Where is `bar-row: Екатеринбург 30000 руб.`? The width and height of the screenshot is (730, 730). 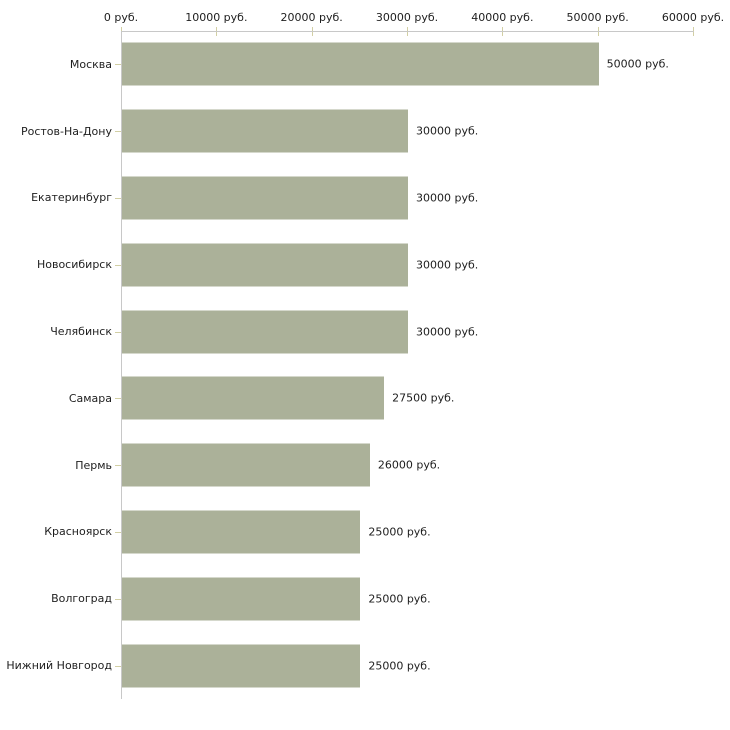
bar-row: Екатеринбург 30000 руб. is located at coordinates (365, 198).